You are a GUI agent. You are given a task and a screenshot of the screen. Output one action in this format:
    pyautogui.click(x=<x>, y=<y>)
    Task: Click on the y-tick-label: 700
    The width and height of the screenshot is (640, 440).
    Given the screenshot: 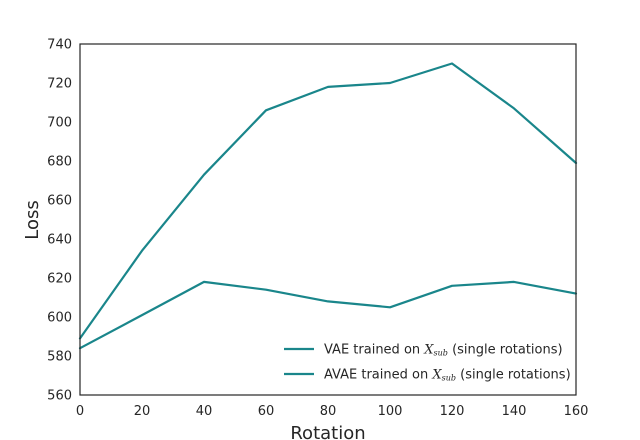 What is the action you would take?
    pyautogui.click(x=59, y=123)
    